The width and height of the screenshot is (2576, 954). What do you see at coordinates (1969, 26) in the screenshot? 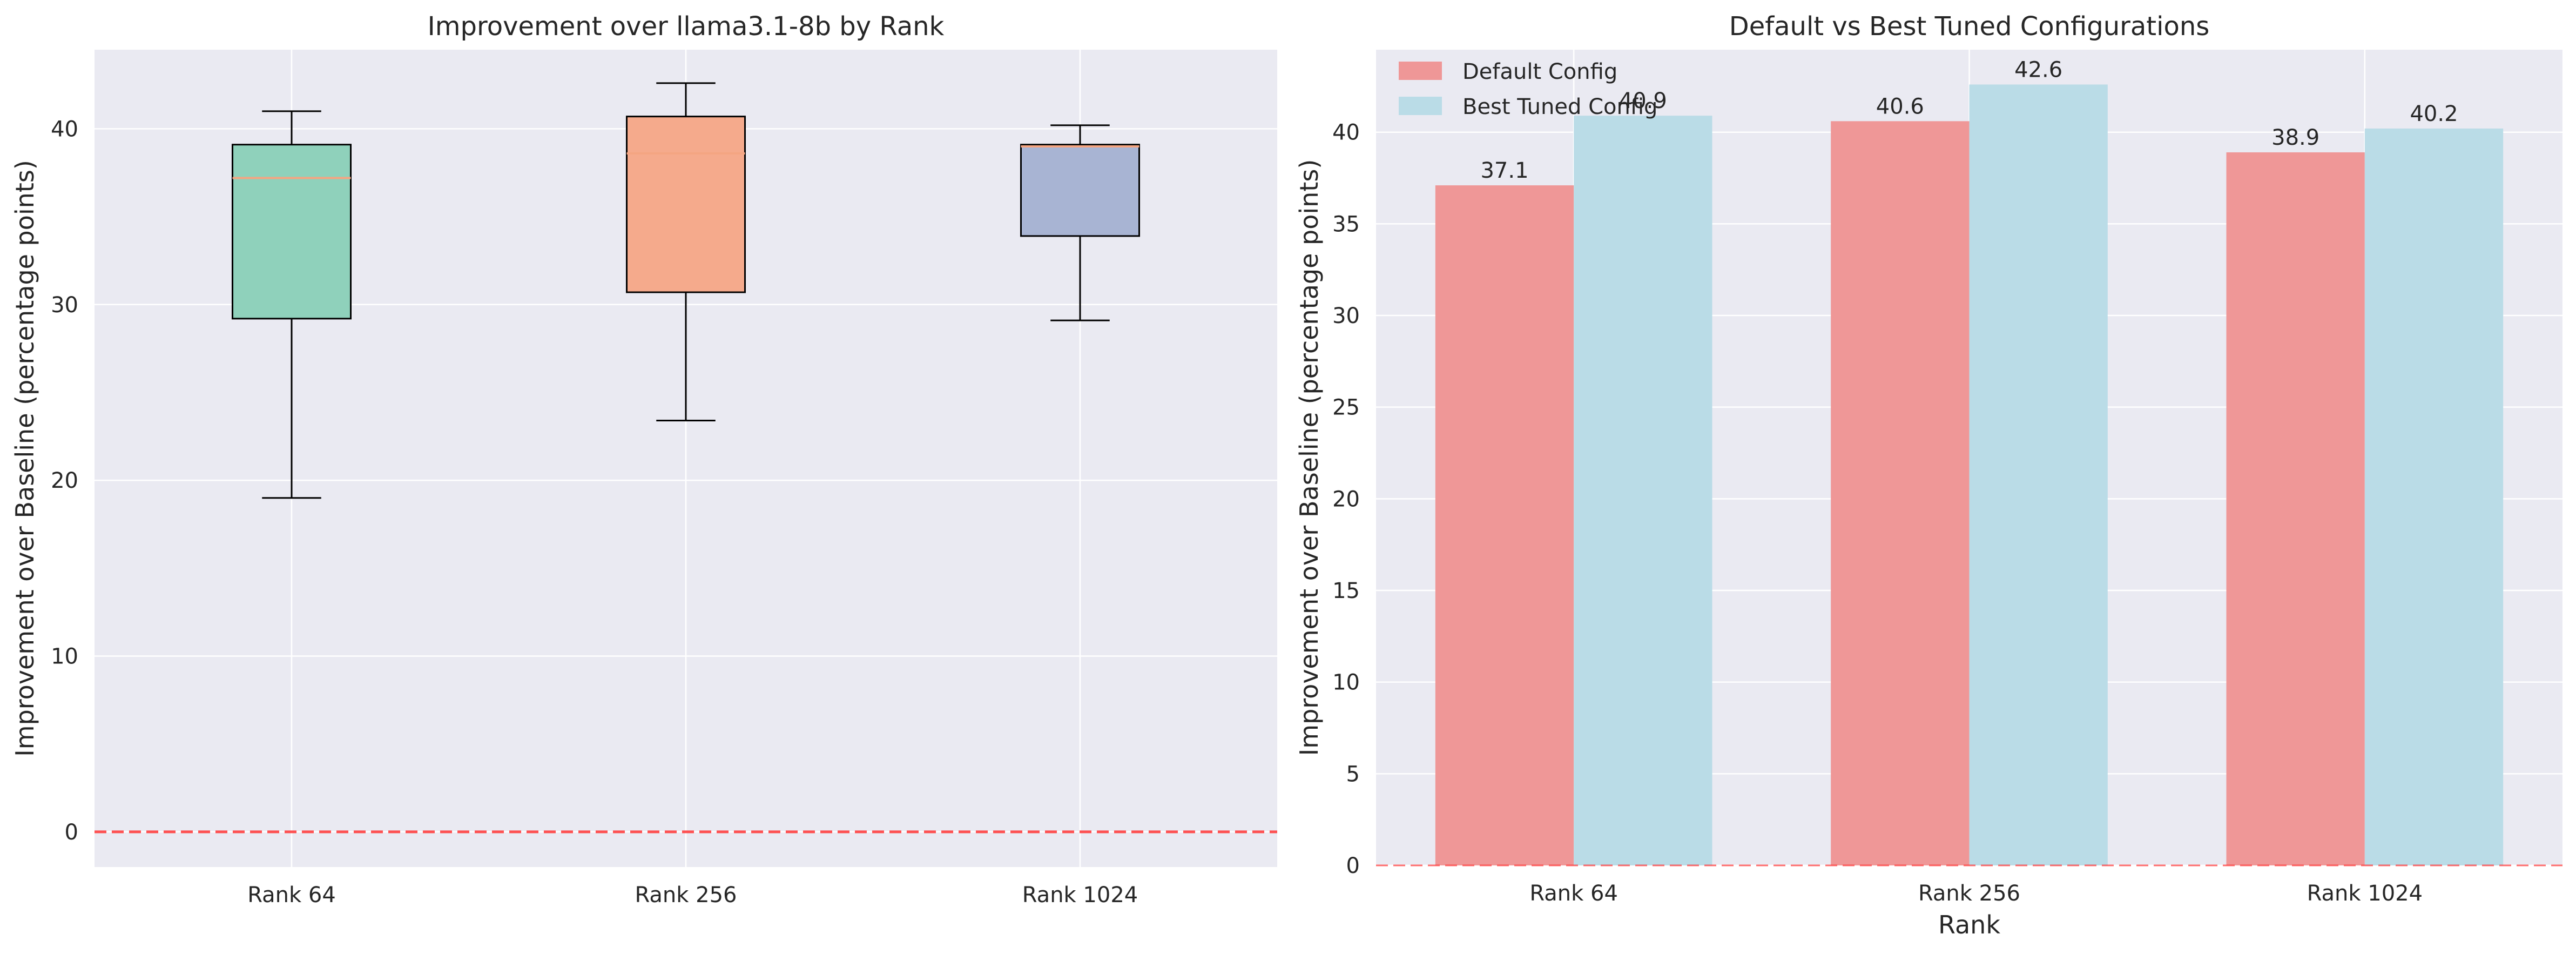
I see `chart-title: Default vs Best Tuned Configurations` at bounding box center [1969, 26].